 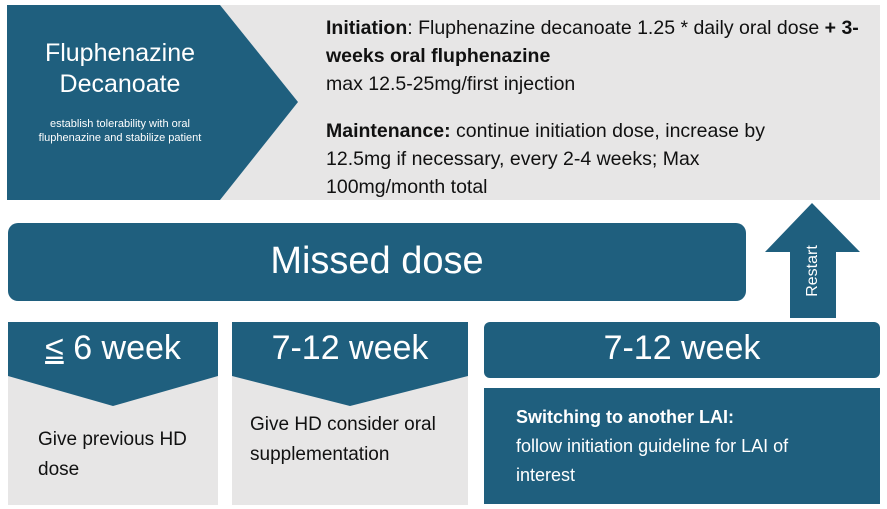 What do you see at coordinates (388, 131) in the screenshot?
I see `label: Maintenance:` at bounding box center [388, 131].